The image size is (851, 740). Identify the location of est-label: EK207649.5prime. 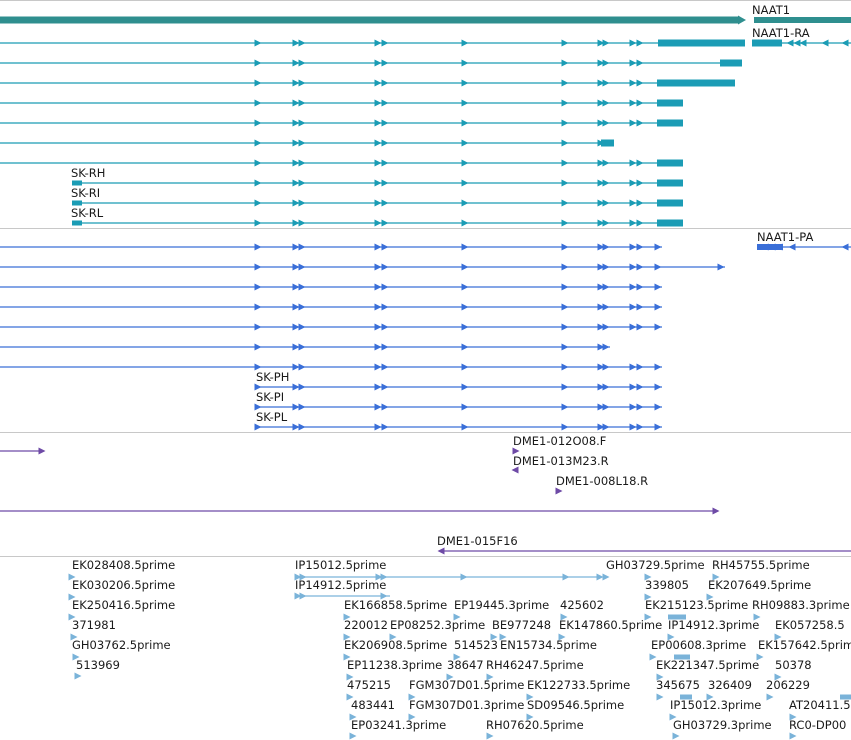
(760, 585).